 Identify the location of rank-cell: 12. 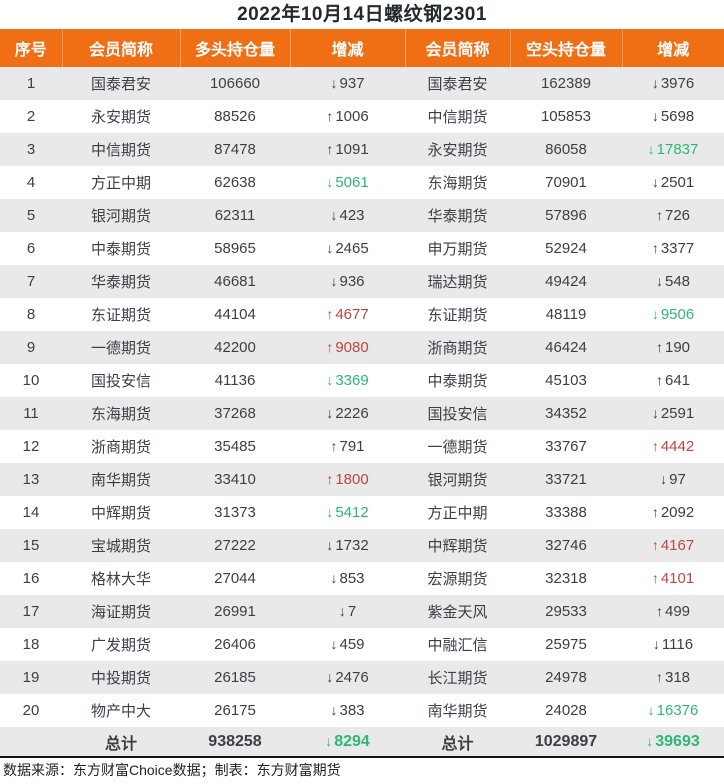
(31, 446).